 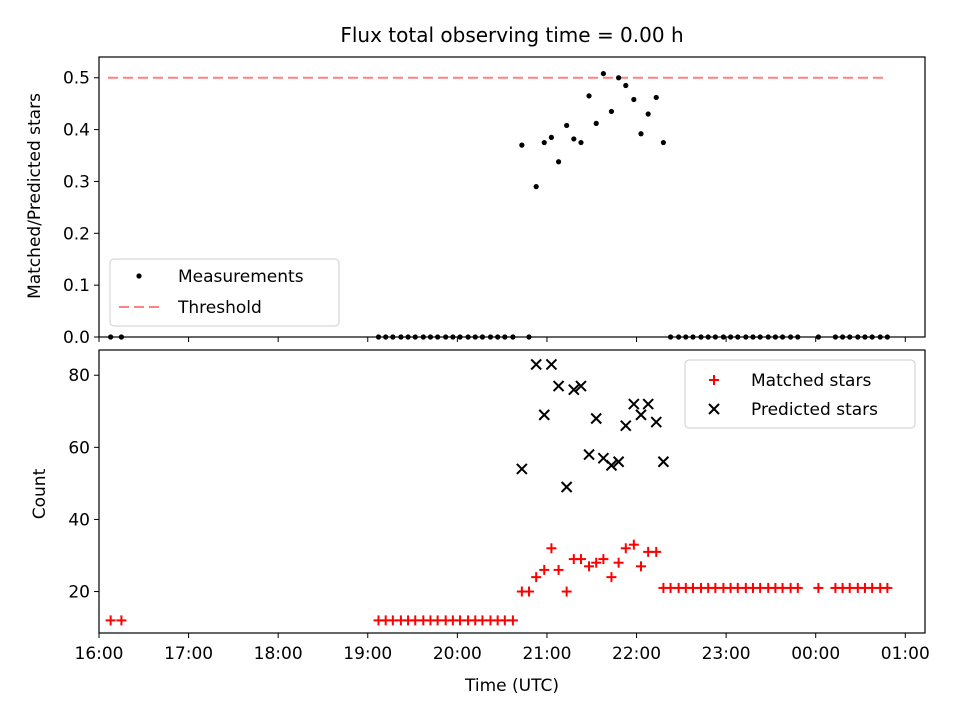 I want to click on legend-predicted-marker, so click(x=714, y=409).